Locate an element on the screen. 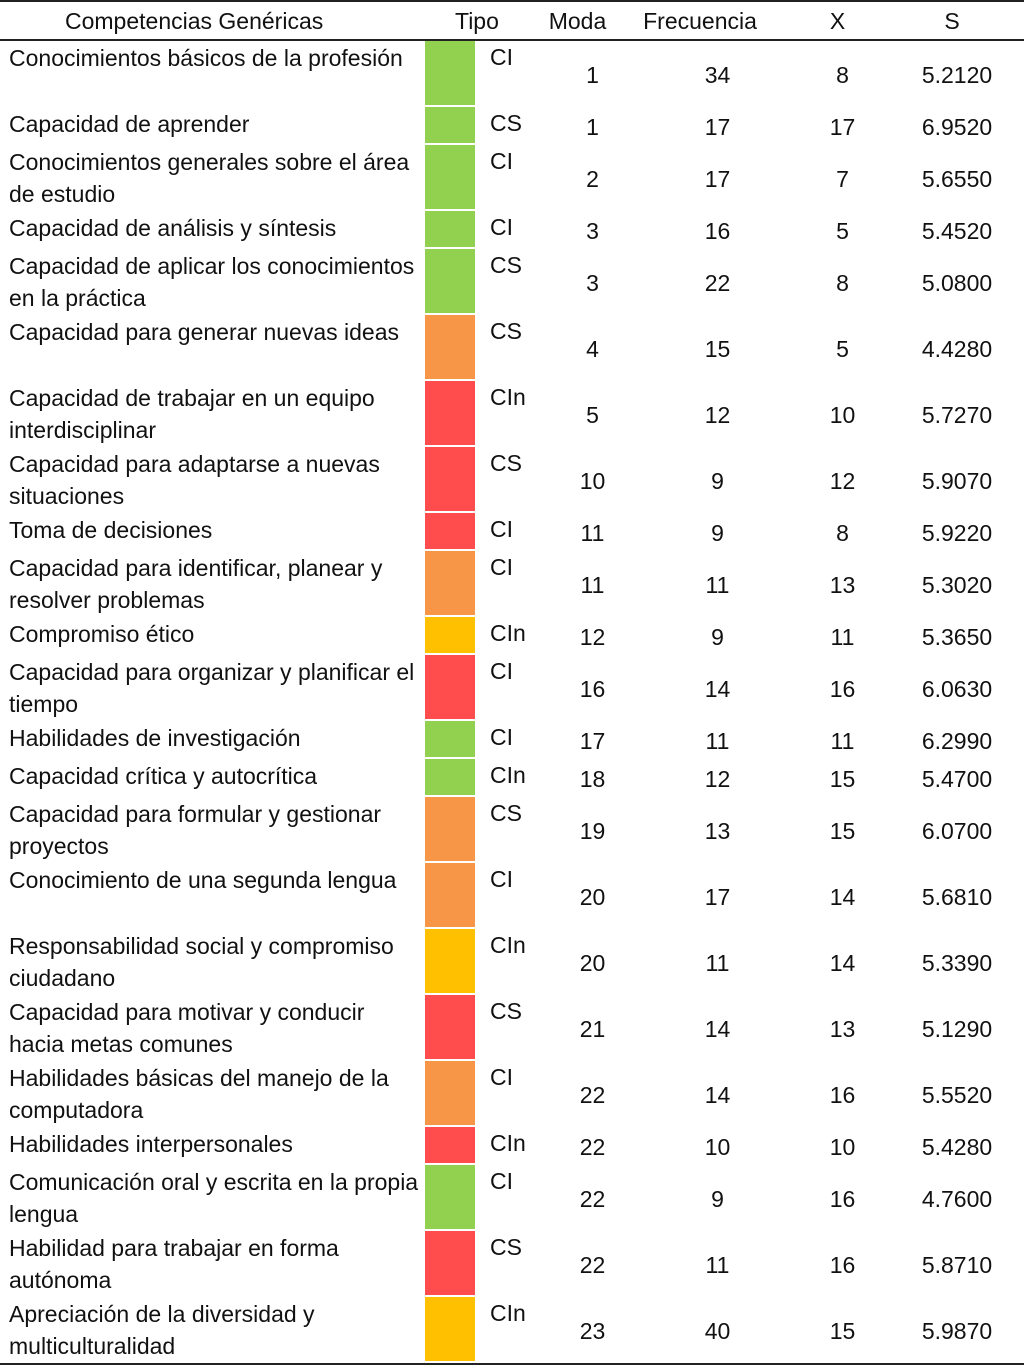 This screenshot has height=1365, width=1024. moda-cell: 10 is located at coordinates (592, 480).